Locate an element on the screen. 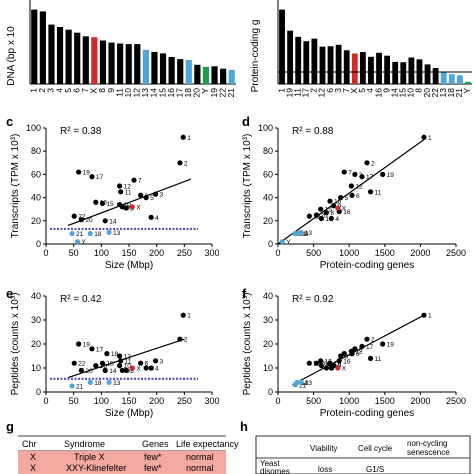 Image resolution: width=474 pixels, height=474 pixels. r-squared-label: R² = 0.42 is located at coordinates (81, 299).